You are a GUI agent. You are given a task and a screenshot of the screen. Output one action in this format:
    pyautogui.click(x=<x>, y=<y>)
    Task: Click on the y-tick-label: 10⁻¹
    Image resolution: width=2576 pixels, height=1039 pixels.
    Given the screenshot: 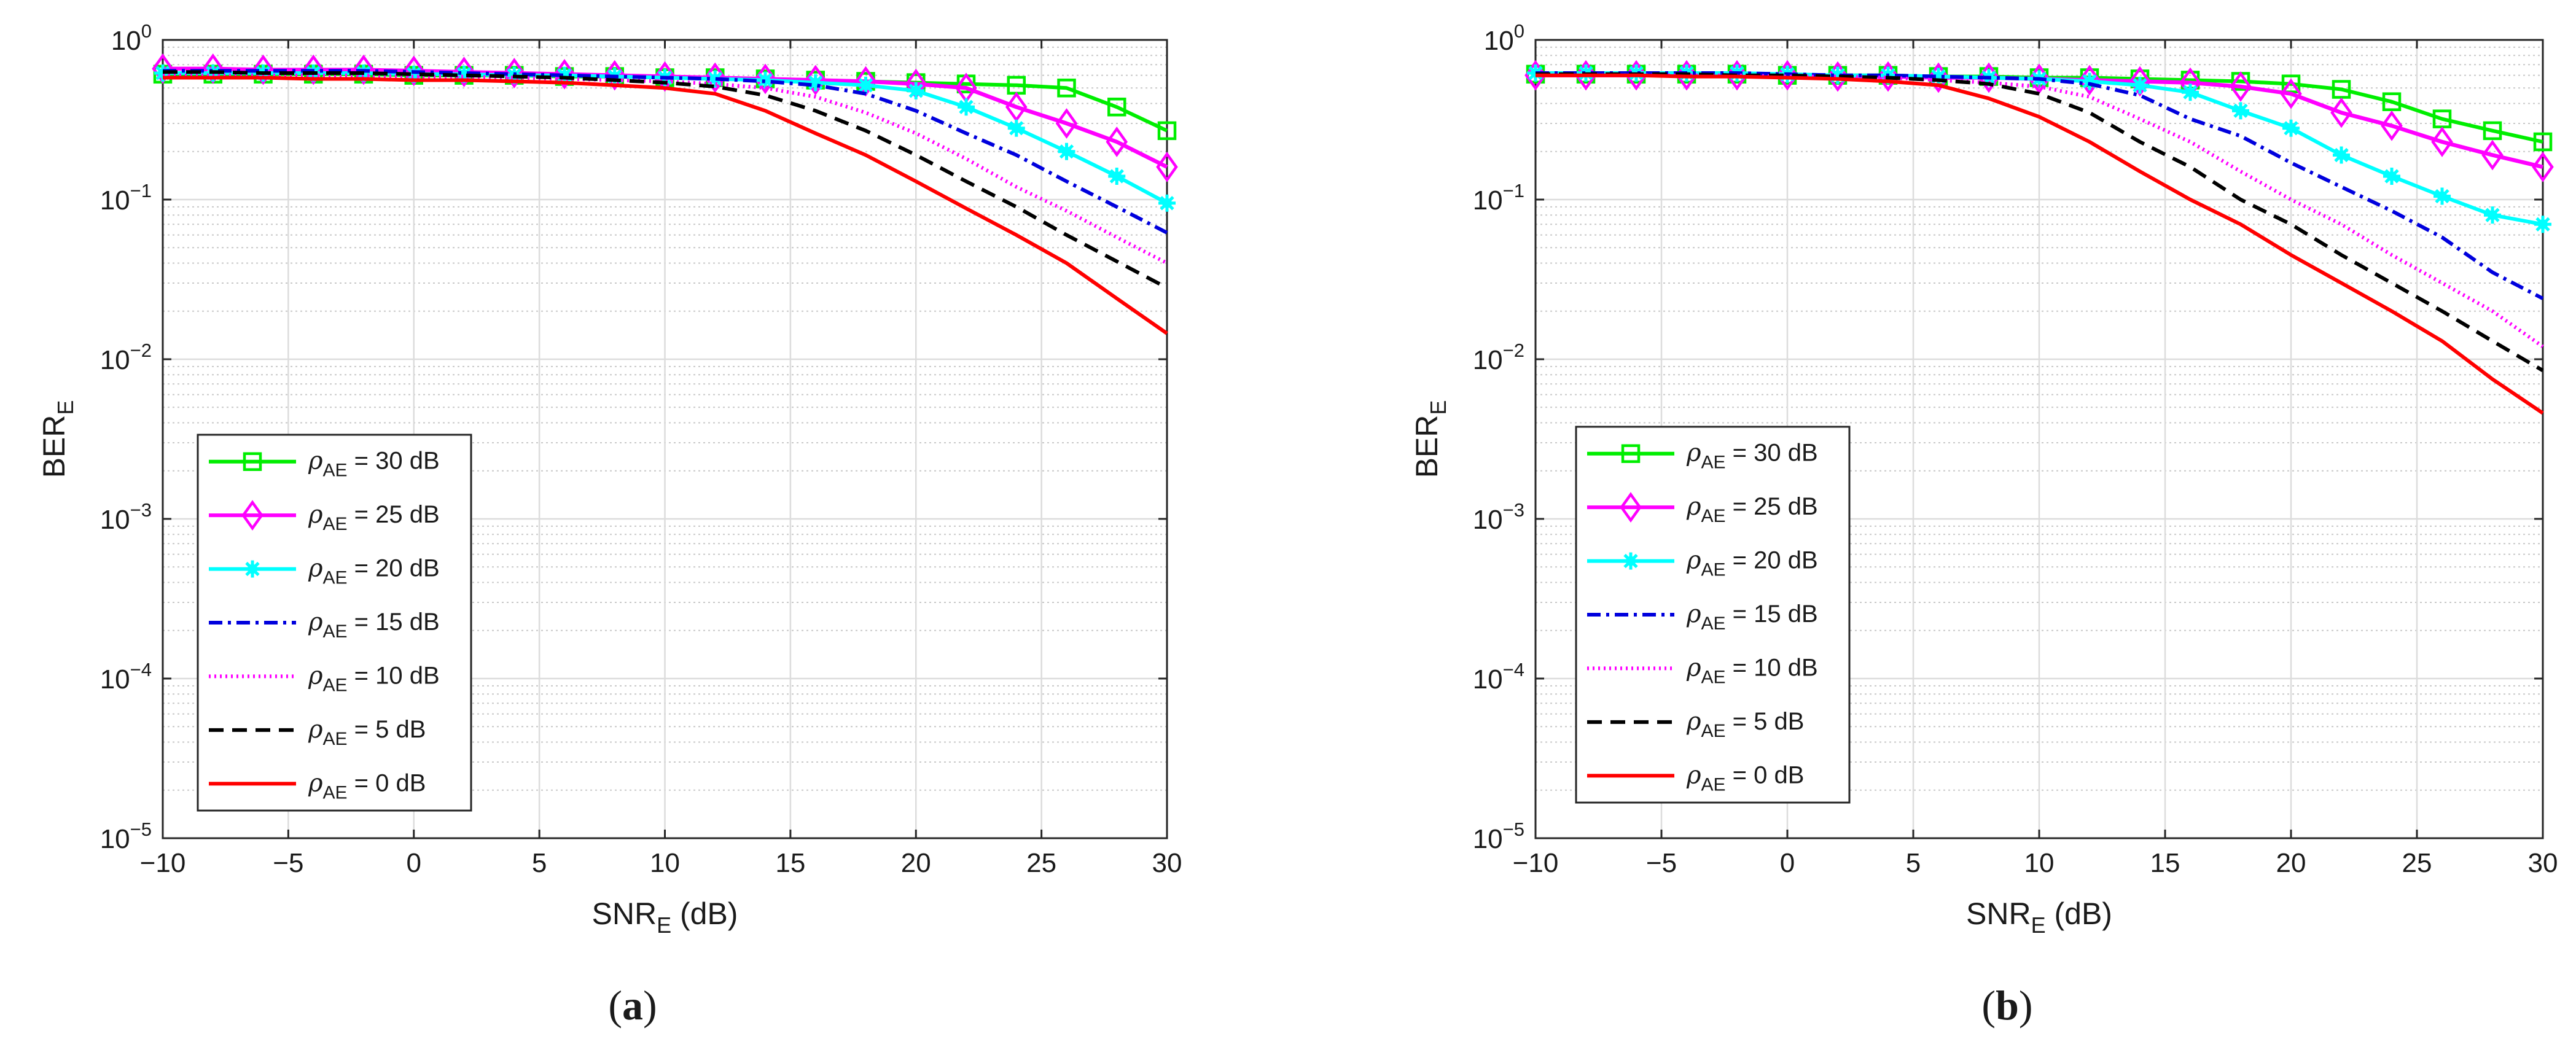 What is the action you would take?
    pyautogui.click(x=126, y=198)
    